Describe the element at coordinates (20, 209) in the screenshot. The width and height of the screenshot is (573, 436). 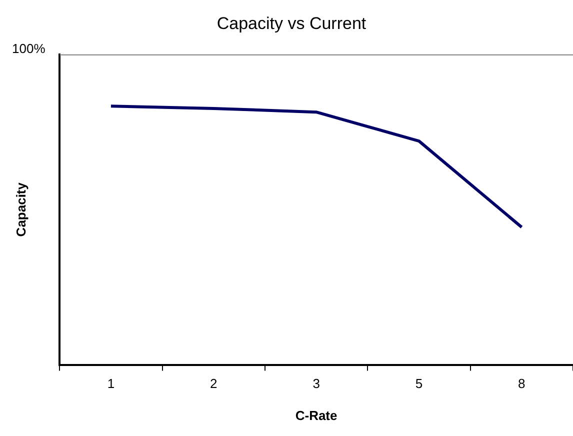
I see `y-axis-title: Capacity` at that location.